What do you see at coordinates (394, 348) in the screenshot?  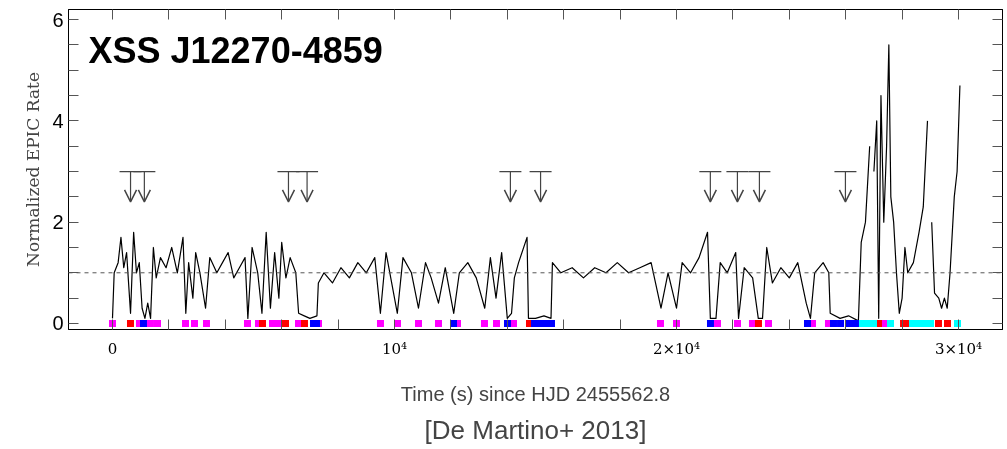 I see `x-tick-label: 10⁴` at bounding box center [394, 348].